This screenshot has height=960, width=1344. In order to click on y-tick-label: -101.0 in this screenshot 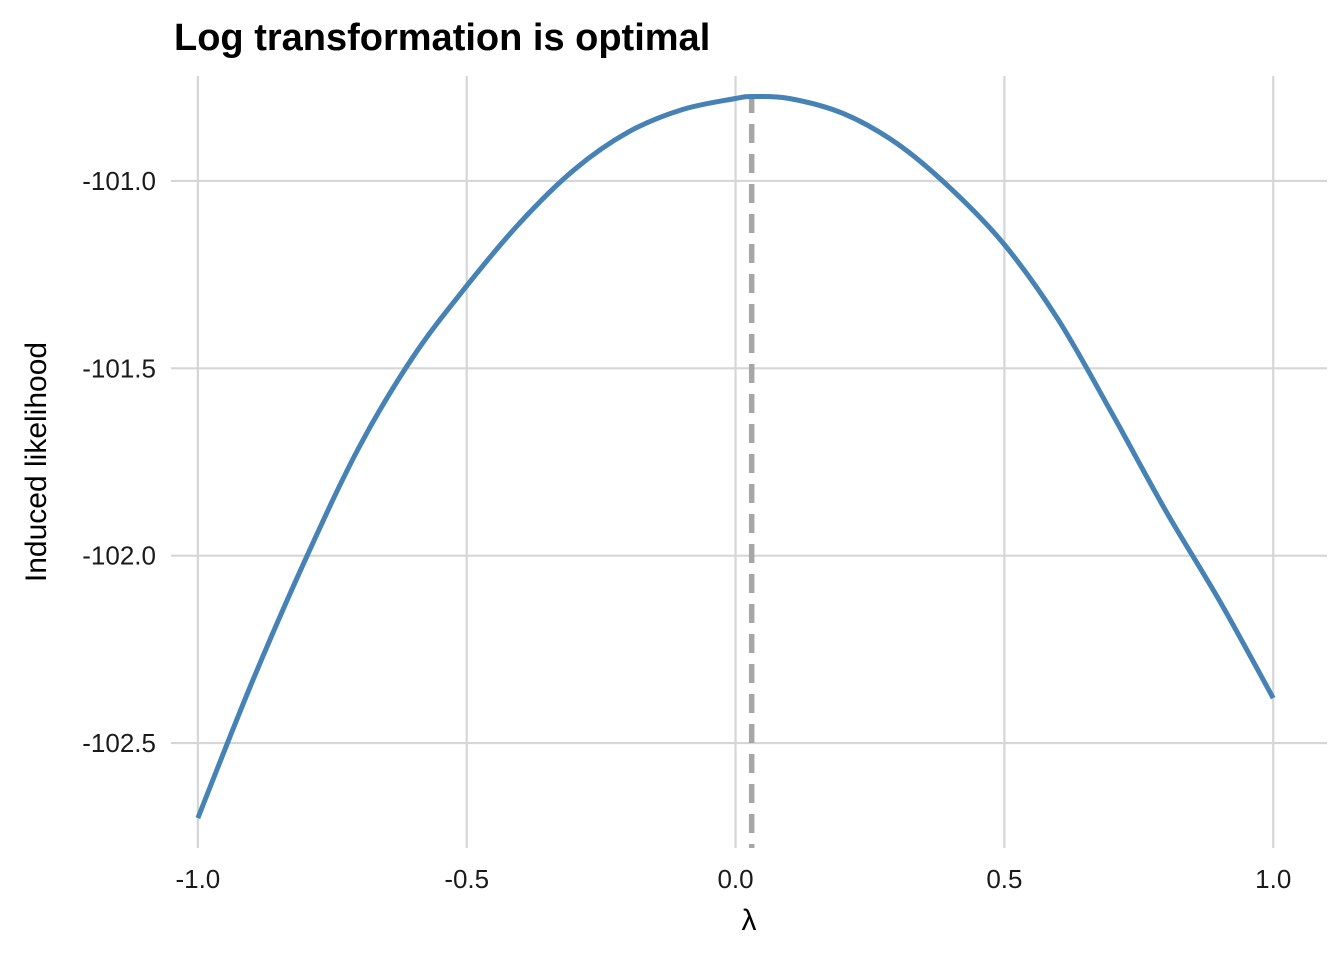, I will do `click(119, 181)`.